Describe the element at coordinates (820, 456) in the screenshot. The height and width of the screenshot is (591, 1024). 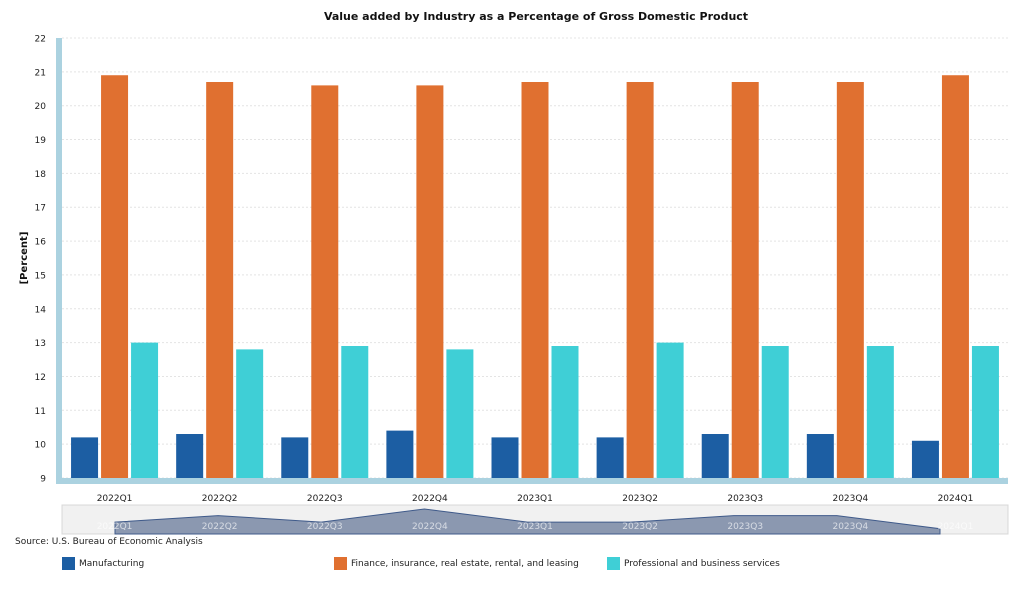
I see `bar-manufacturing-2023q4` at that location.